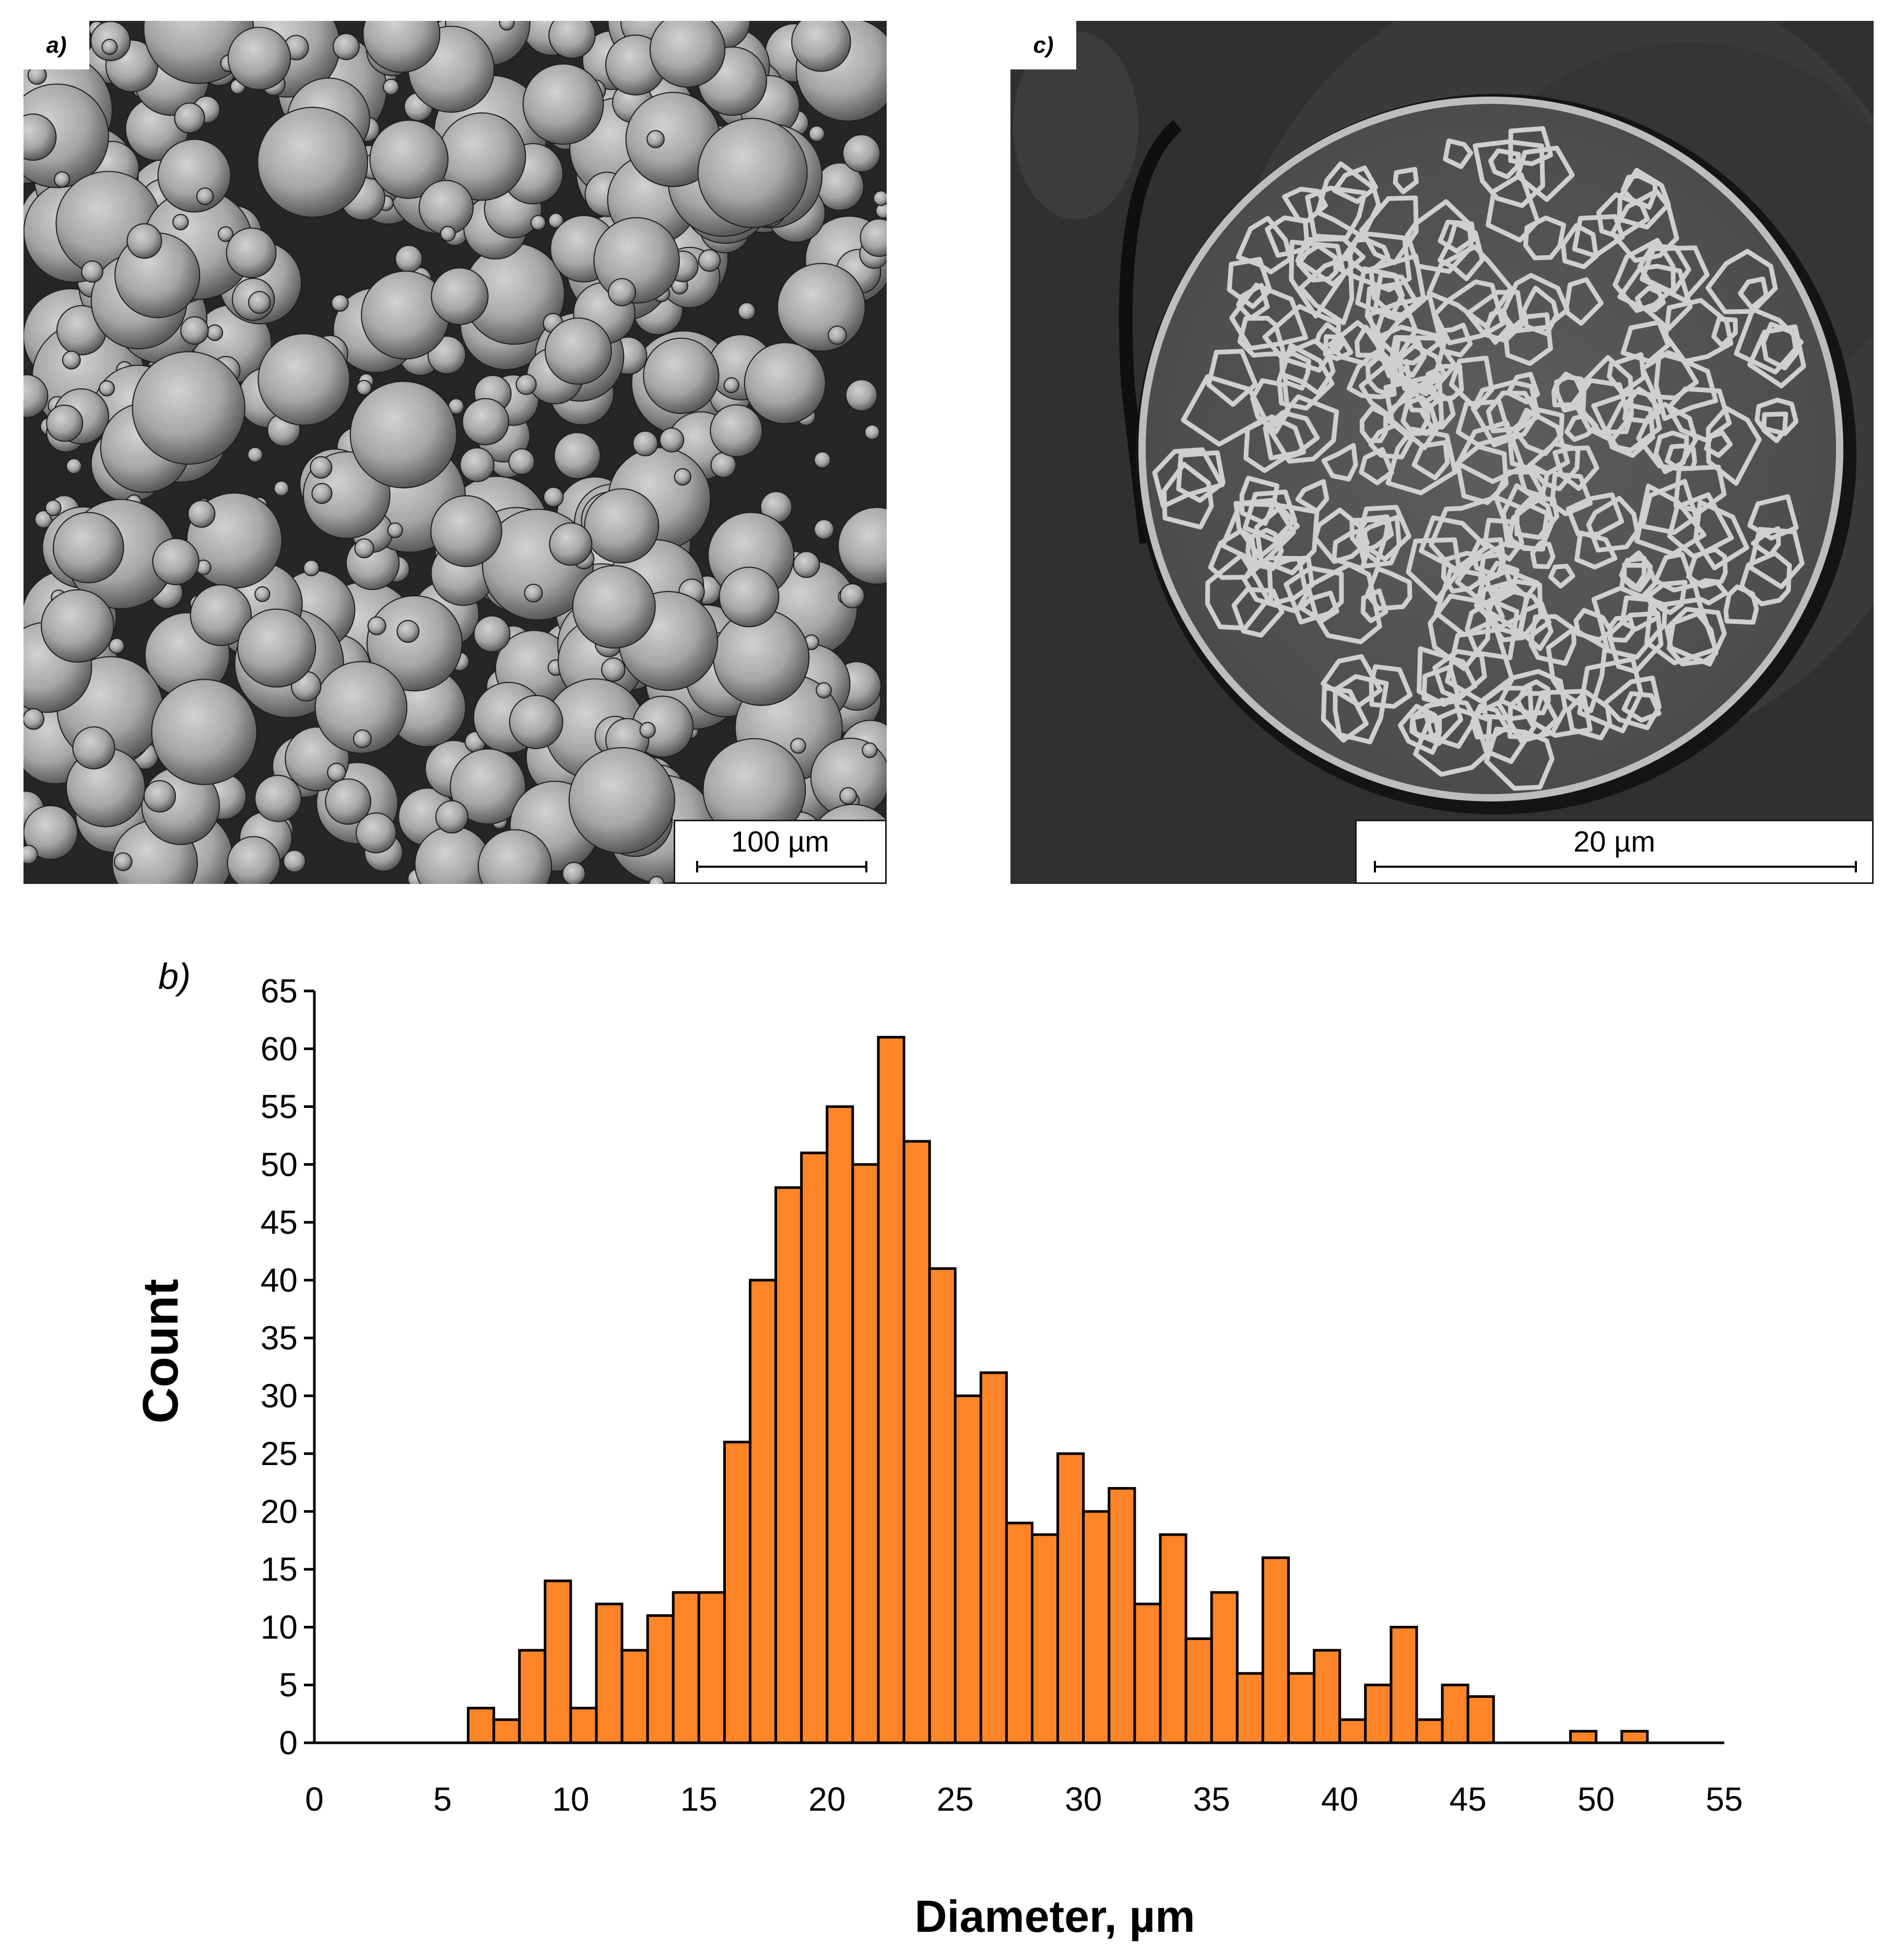  What do you see at coordinates (1339, 1799) in the screenshot?
I see `x-tick-label: 40` at bounding box center [1339, 1799].